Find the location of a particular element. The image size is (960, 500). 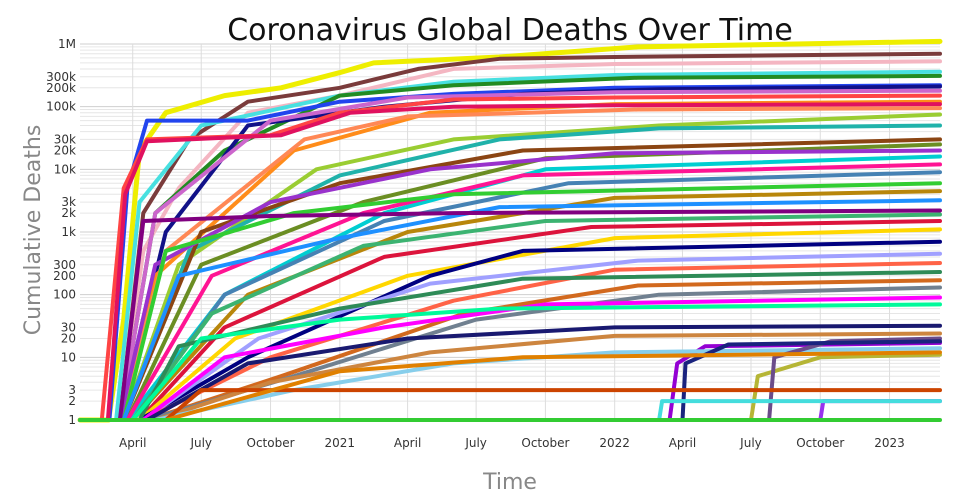

y-axis-title: Cumulative Deaths is located at coordinates (33, 230).